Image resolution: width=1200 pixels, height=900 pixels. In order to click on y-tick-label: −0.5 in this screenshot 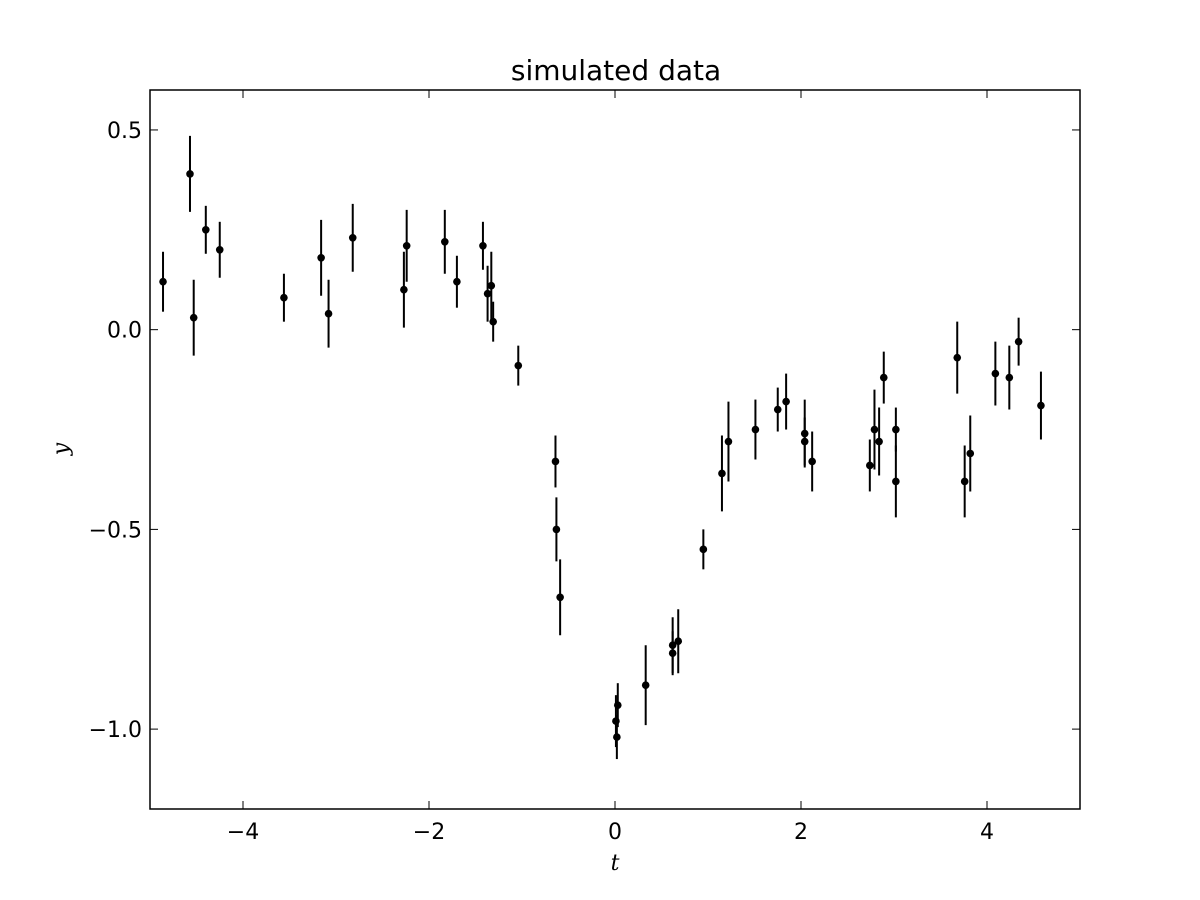, I will do `click(115, 530)`.